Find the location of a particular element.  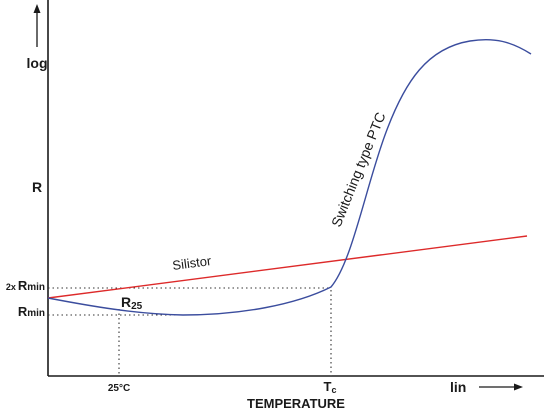

x-title-temperature: TEMPERATURE is located at coordinates (296, 402).